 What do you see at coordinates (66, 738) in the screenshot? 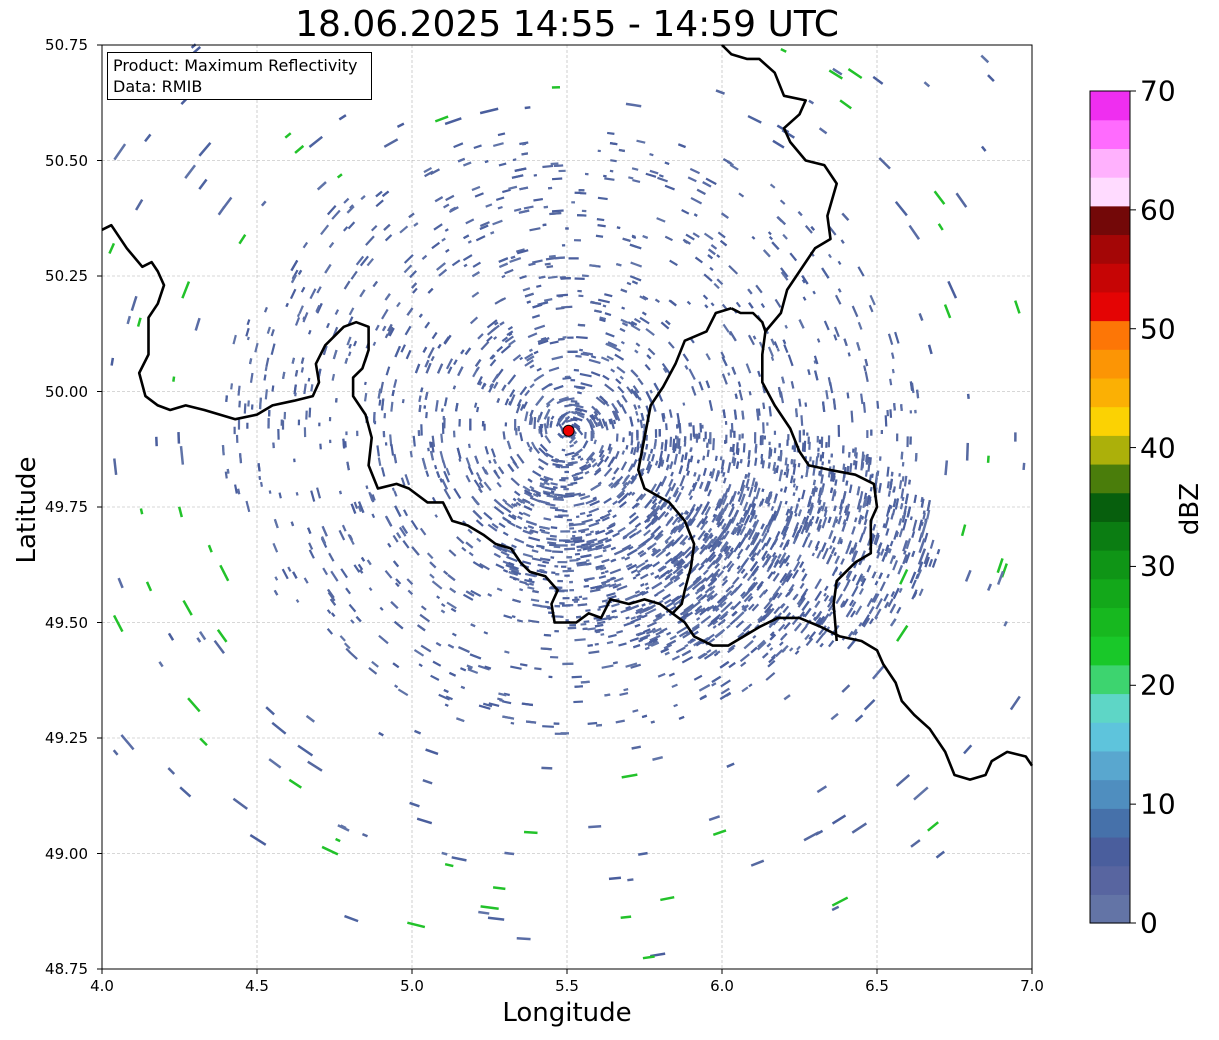
I see `y-tick-label: 49.25` at bounding box center [66, 738].